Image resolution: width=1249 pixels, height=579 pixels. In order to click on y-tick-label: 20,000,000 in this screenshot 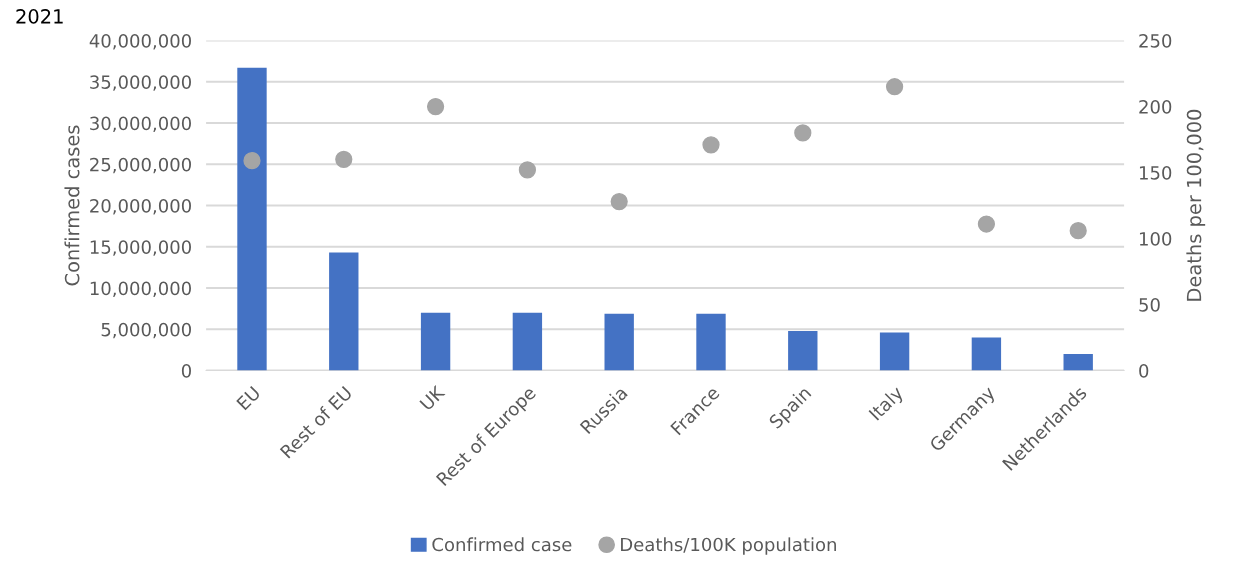, I will do `click(140, 207)`.